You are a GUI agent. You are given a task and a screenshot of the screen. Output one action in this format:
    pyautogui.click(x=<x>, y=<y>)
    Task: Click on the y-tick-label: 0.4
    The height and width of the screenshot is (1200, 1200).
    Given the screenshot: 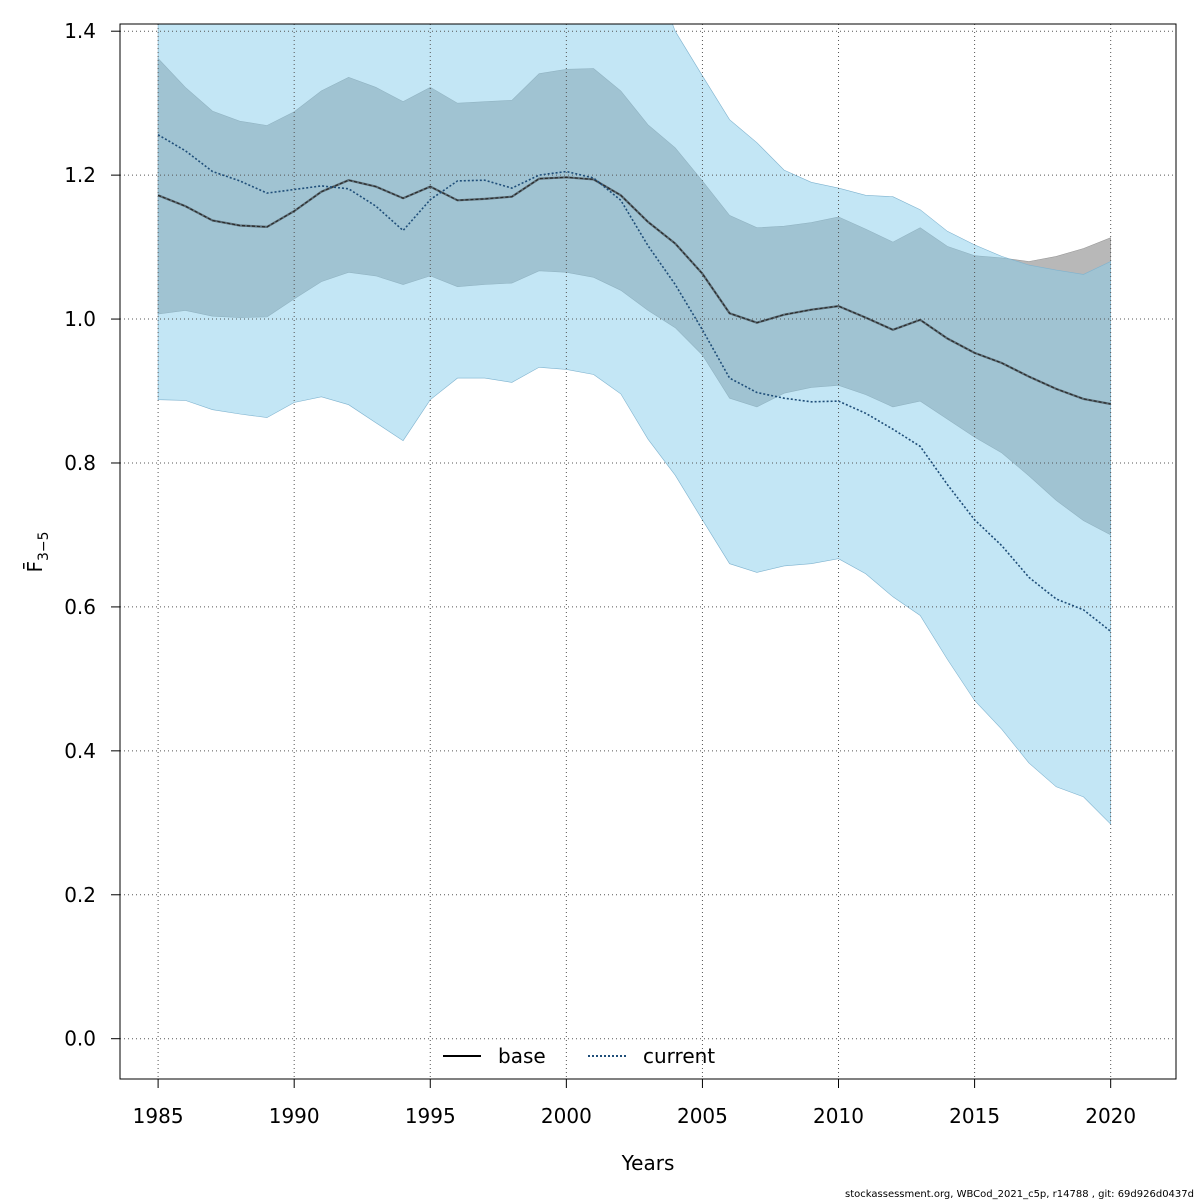 What is the action you would take?
    pyautogui.click(x=80, y=751)
    